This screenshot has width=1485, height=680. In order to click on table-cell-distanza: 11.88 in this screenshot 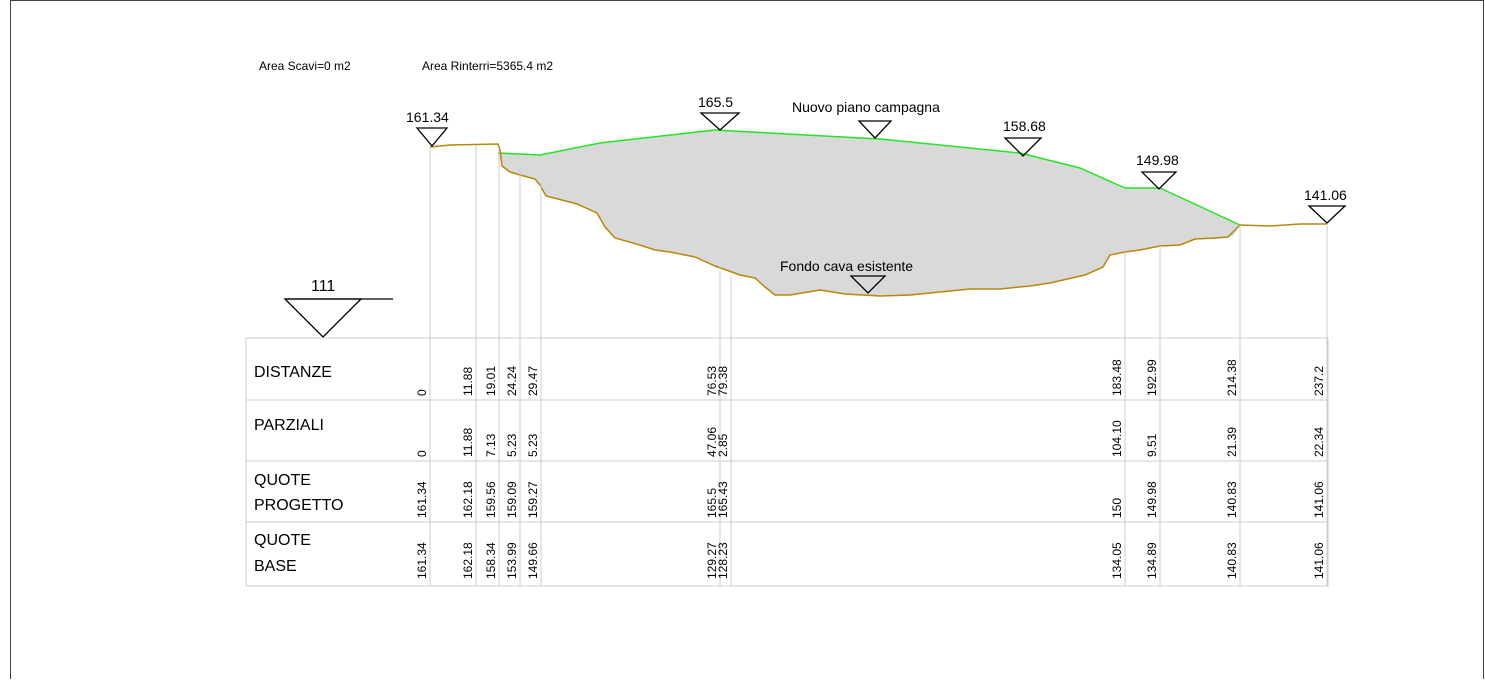, I will do `click(468, 381)`.